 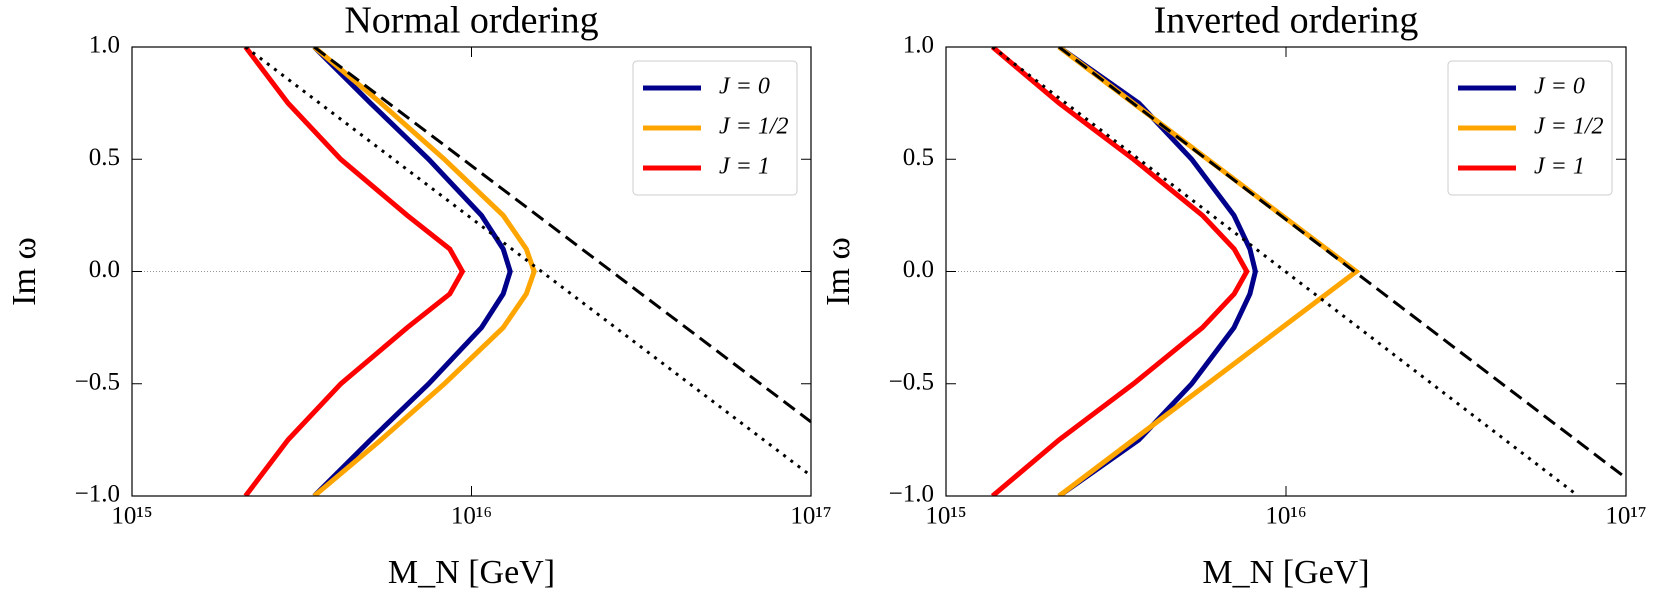 I want to click on chart-title: Normal ordering, so click(x=471, y=21).